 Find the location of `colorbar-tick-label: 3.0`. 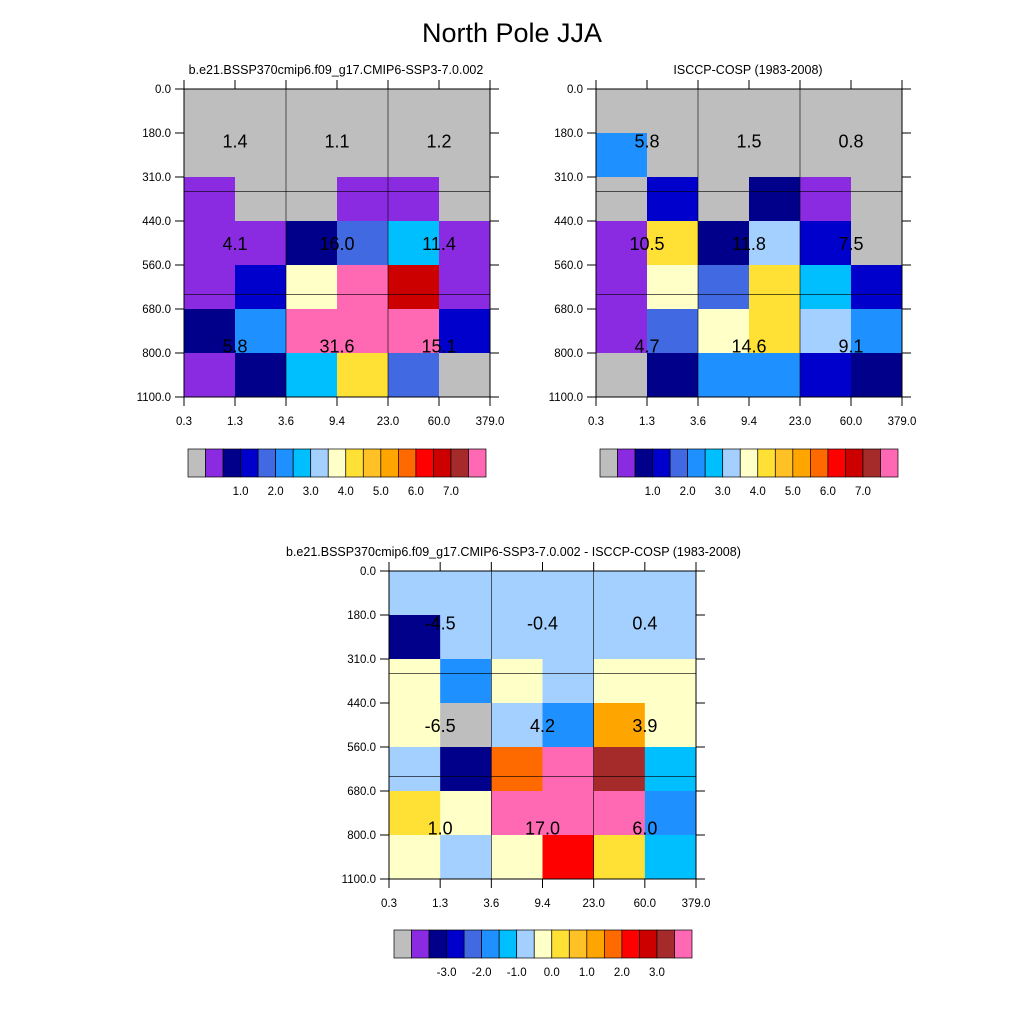

colorbar-tick-label: 3.0 is located at coordinates (657, 973).